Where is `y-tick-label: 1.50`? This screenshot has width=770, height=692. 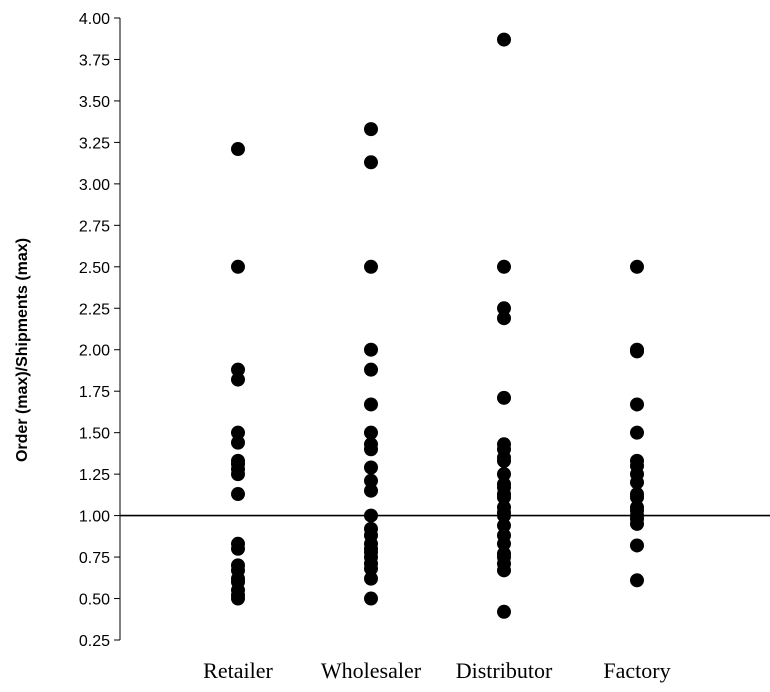
y-tick-label: 1.50 is located at coordinates (94, 434).